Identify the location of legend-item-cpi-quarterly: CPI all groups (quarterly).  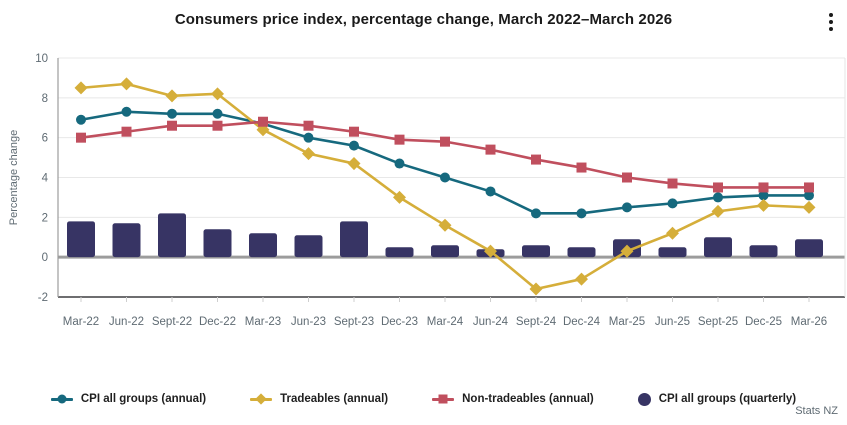
(717, 399).